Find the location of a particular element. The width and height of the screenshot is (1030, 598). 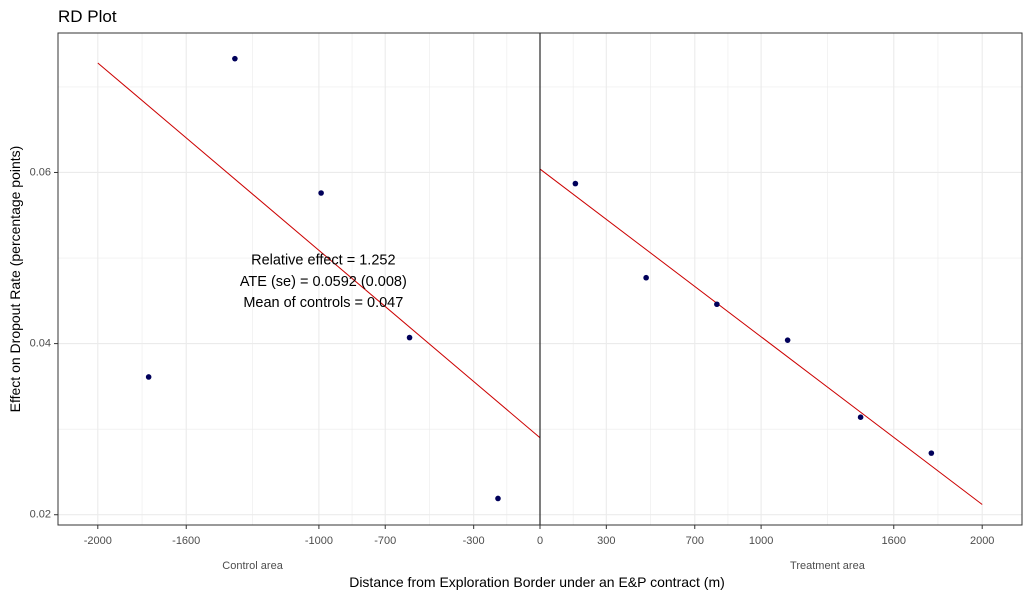

annotation-line-1: ATE (se) = 0.0592 (0.008) is located at coordinates (323, 282).